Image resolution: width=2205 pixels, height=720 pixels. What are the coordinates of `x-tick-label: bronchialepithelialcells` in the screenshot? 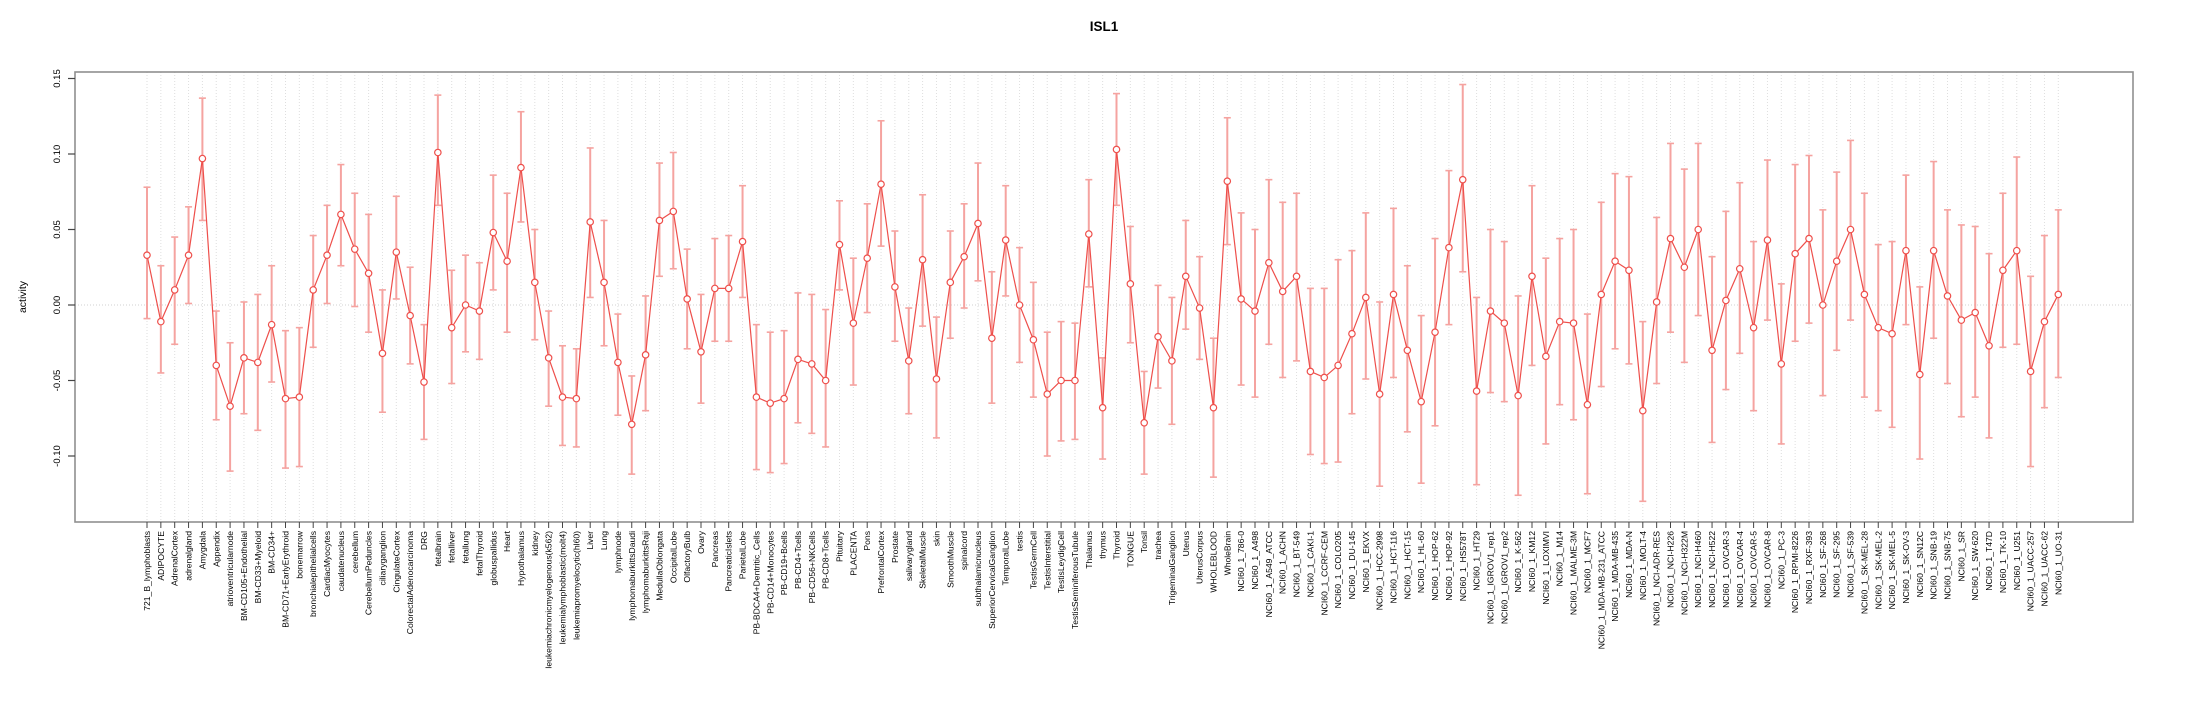 It's located at (313, 574).